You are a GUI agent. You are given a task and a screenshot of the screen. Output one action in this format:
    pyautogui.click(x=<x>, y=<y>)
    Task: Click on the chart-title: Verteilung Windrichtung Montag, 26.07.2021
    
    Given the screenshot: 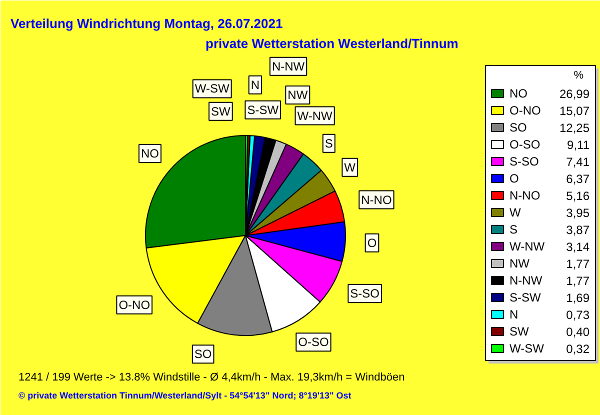 What is the action you would take?
    pyautogui.click(x=146, y=23)
    